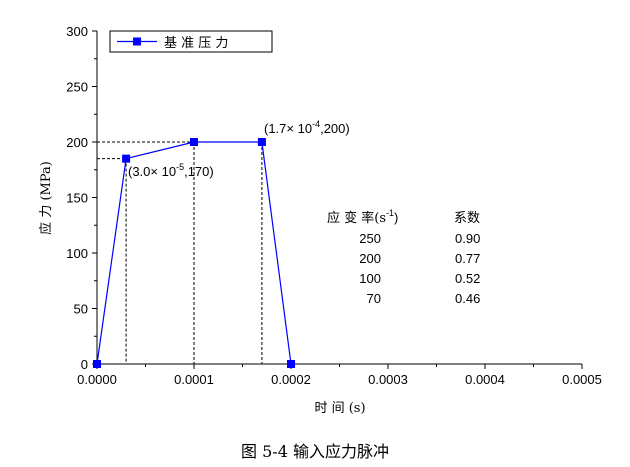  I want to click on annotation-point-4: (1.7× 10-4,200), so click(307, 127).